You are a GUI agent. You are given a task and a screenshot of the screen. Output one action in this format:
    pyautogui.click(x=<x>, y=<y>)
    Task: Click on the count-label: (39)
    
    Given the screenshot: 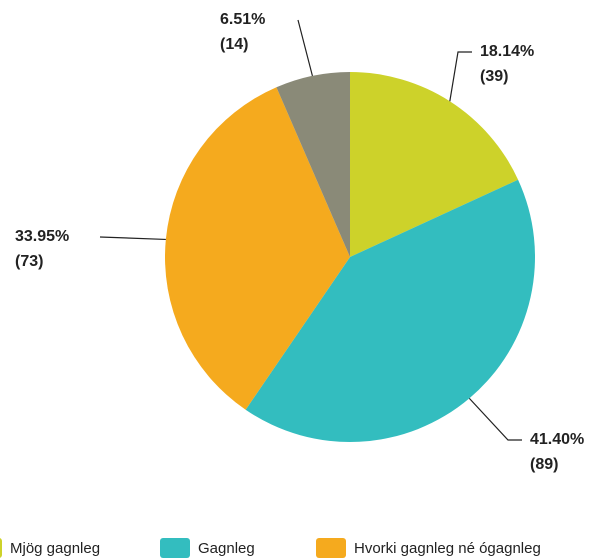 What is the action you would take?
    pyautogui.click(x=494, y=76)
    